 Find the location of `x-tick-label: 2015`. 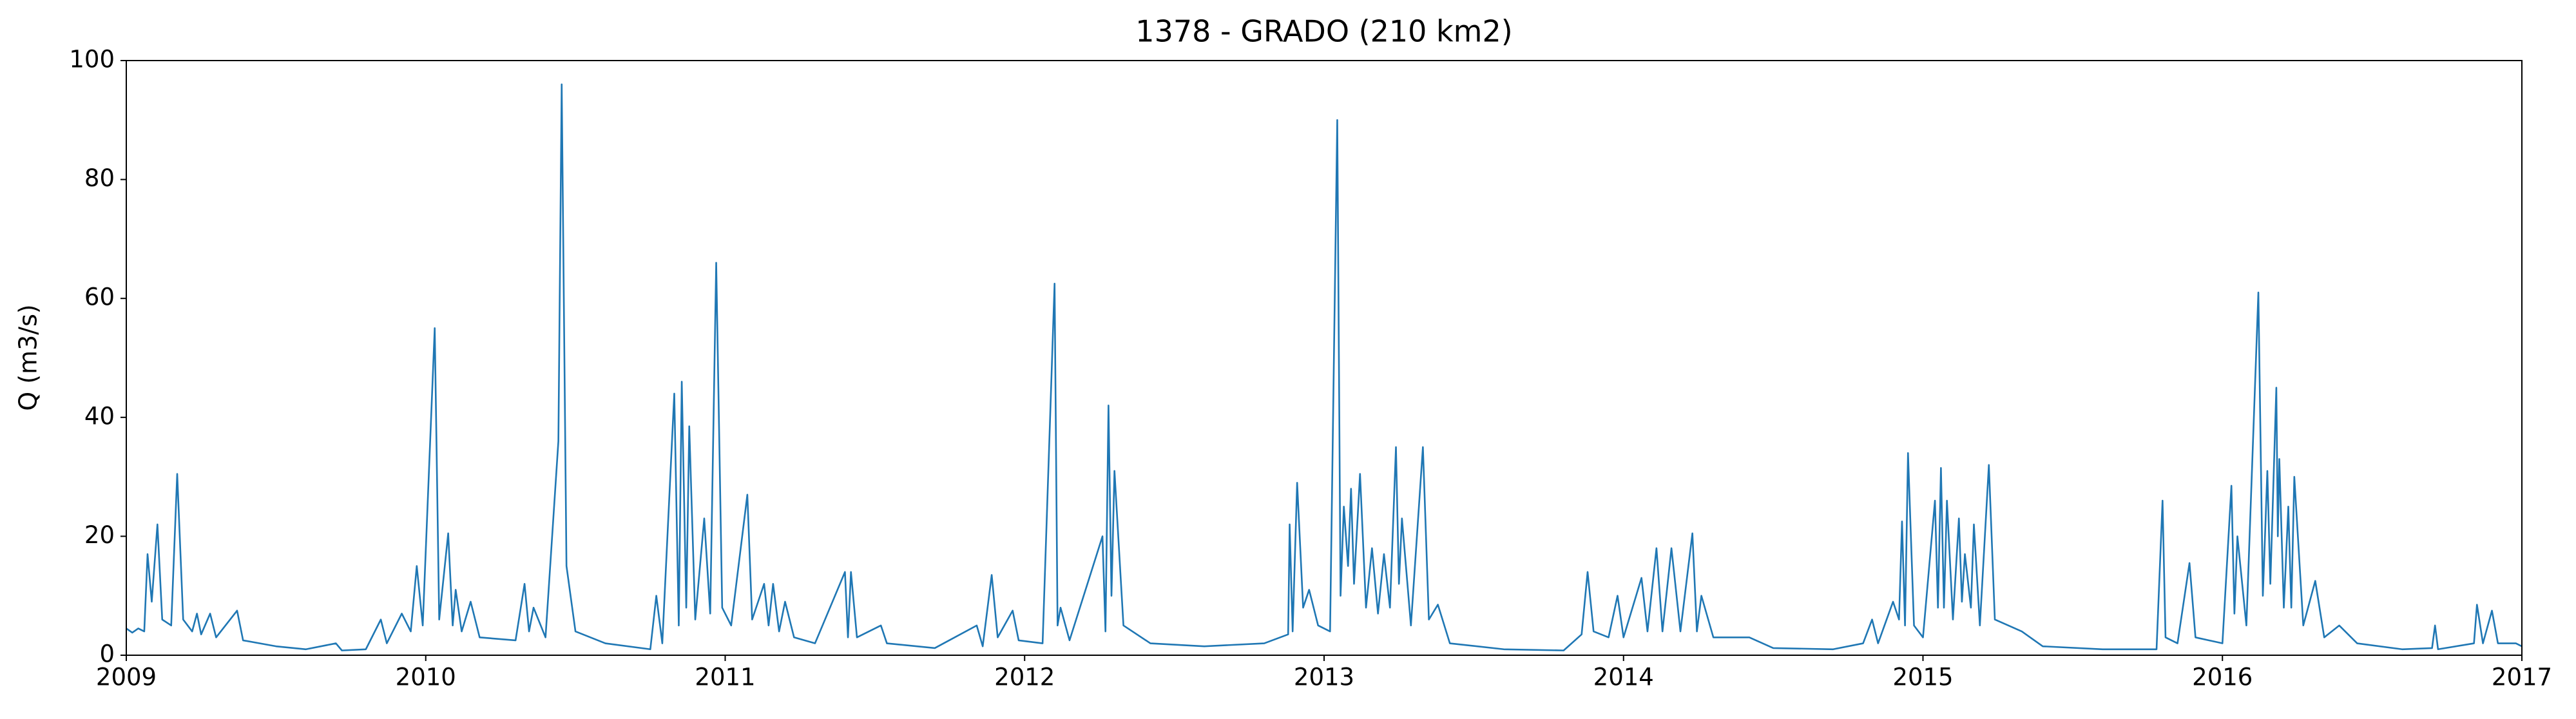

x-tick-label: 2015 is located at coordinates (1923, 677).